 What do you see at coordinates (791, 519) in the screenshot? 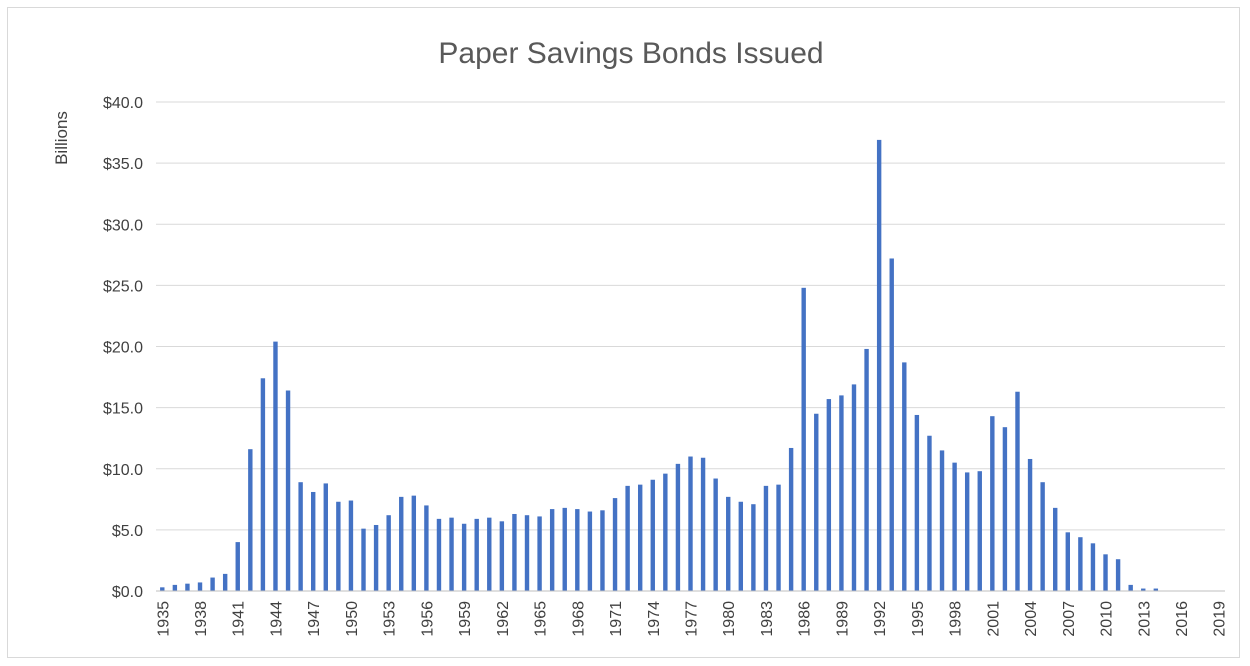
I see `bar-1985` at bounding box center [791, 519].